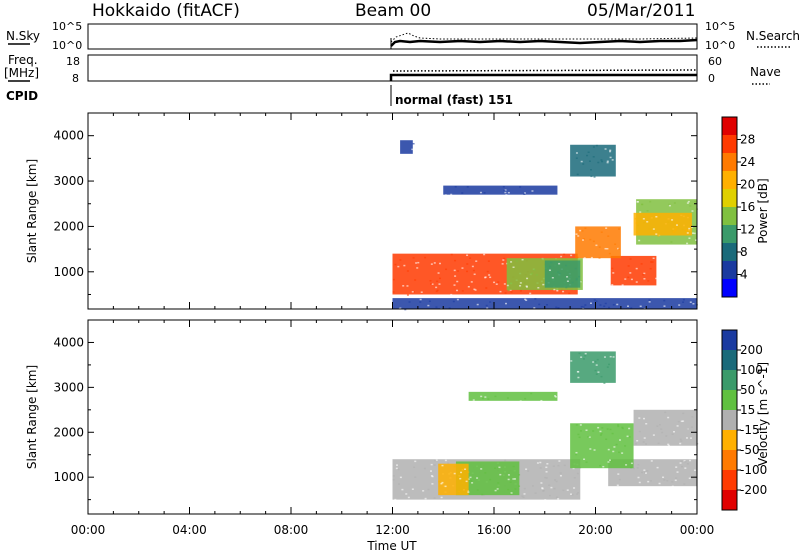 The width and height of the screenshot is (800, 554). What do you see at coordinates (32, 417) in the screenshot?
I see `velocity-ylabel: Slant Range [km]` at bounding box center [32, 417].